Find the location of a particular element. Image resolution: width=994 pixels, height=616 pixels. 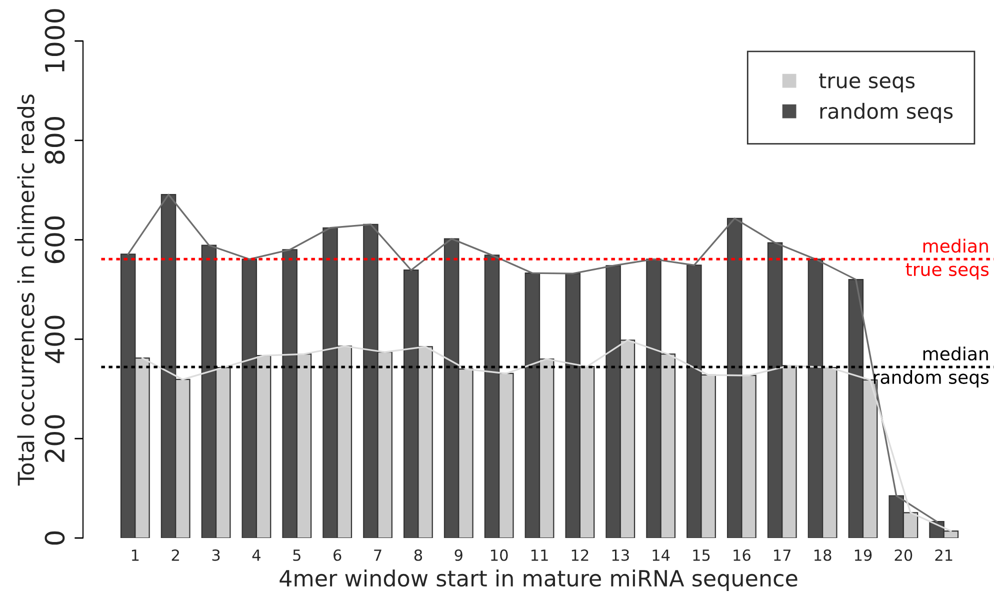

x-tick-label: 17 is located at coordinates (782, 555).